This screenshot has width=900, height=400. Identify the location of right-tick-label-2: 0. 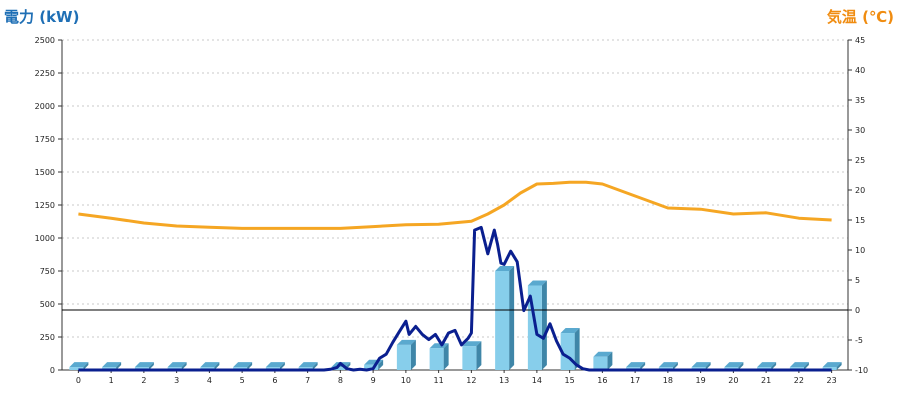
(857, 310).